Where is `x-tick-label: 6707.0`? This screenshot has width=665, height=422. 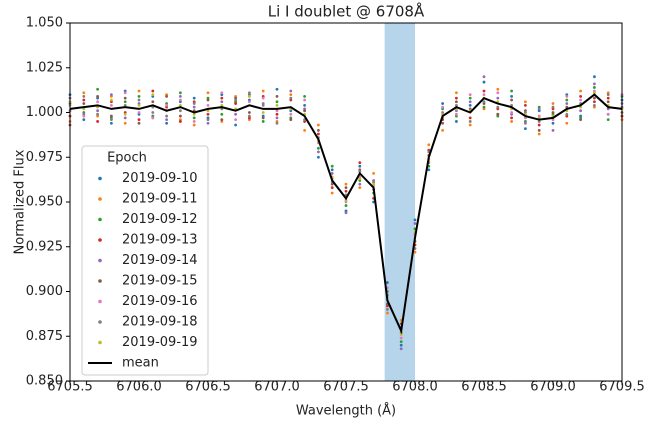 x-tick-label: 6707.0 is located at coordinates (277, 387).